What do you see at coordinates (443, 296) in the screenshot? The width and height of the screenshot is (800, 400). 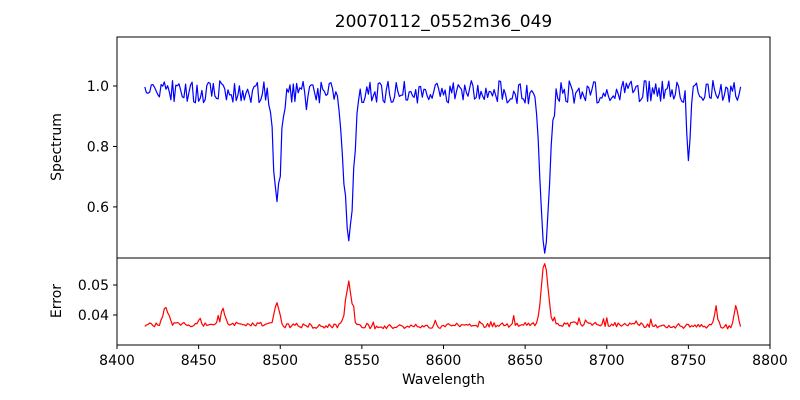 I see `error-line` at bounding box center [443, 296].